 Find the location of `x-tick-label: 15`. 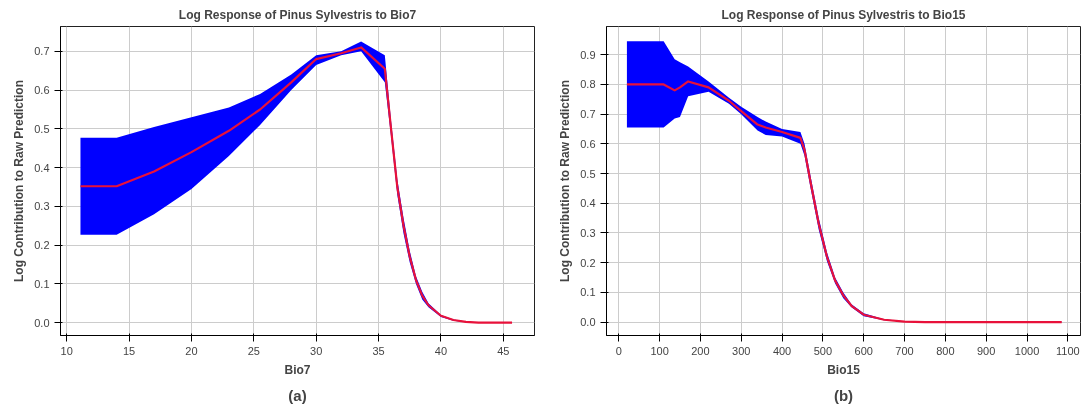

x-tick-label: 15 is located at coordinates (129, 350).